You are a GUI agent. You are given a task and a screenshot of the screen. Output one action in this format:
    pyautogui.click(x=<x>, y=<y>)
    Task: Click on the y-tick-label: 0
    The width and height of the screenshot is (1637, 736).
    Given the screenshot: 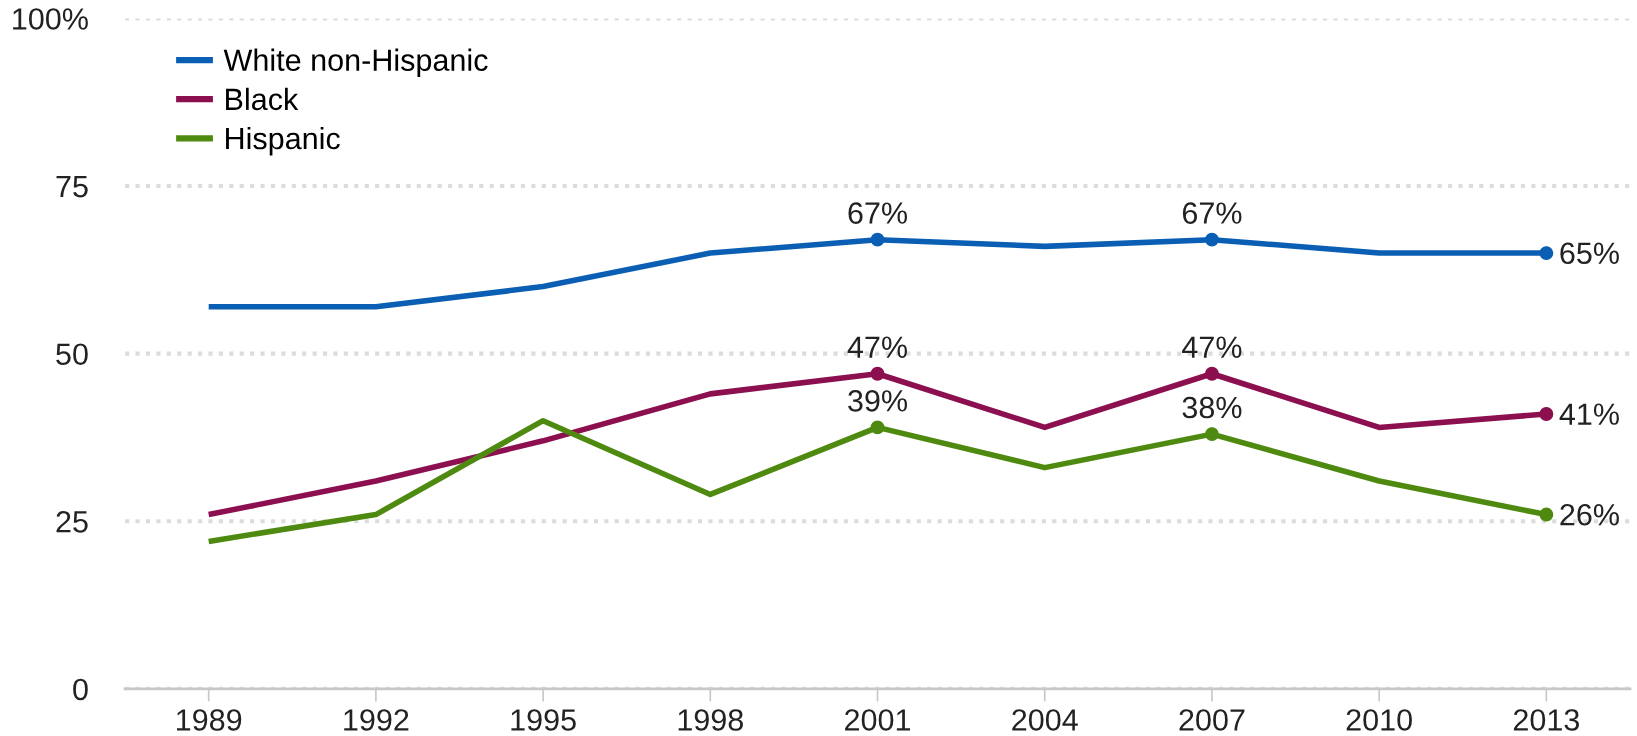 What is the action you would take?
    pyautogui.click(x=80, y=689)
    